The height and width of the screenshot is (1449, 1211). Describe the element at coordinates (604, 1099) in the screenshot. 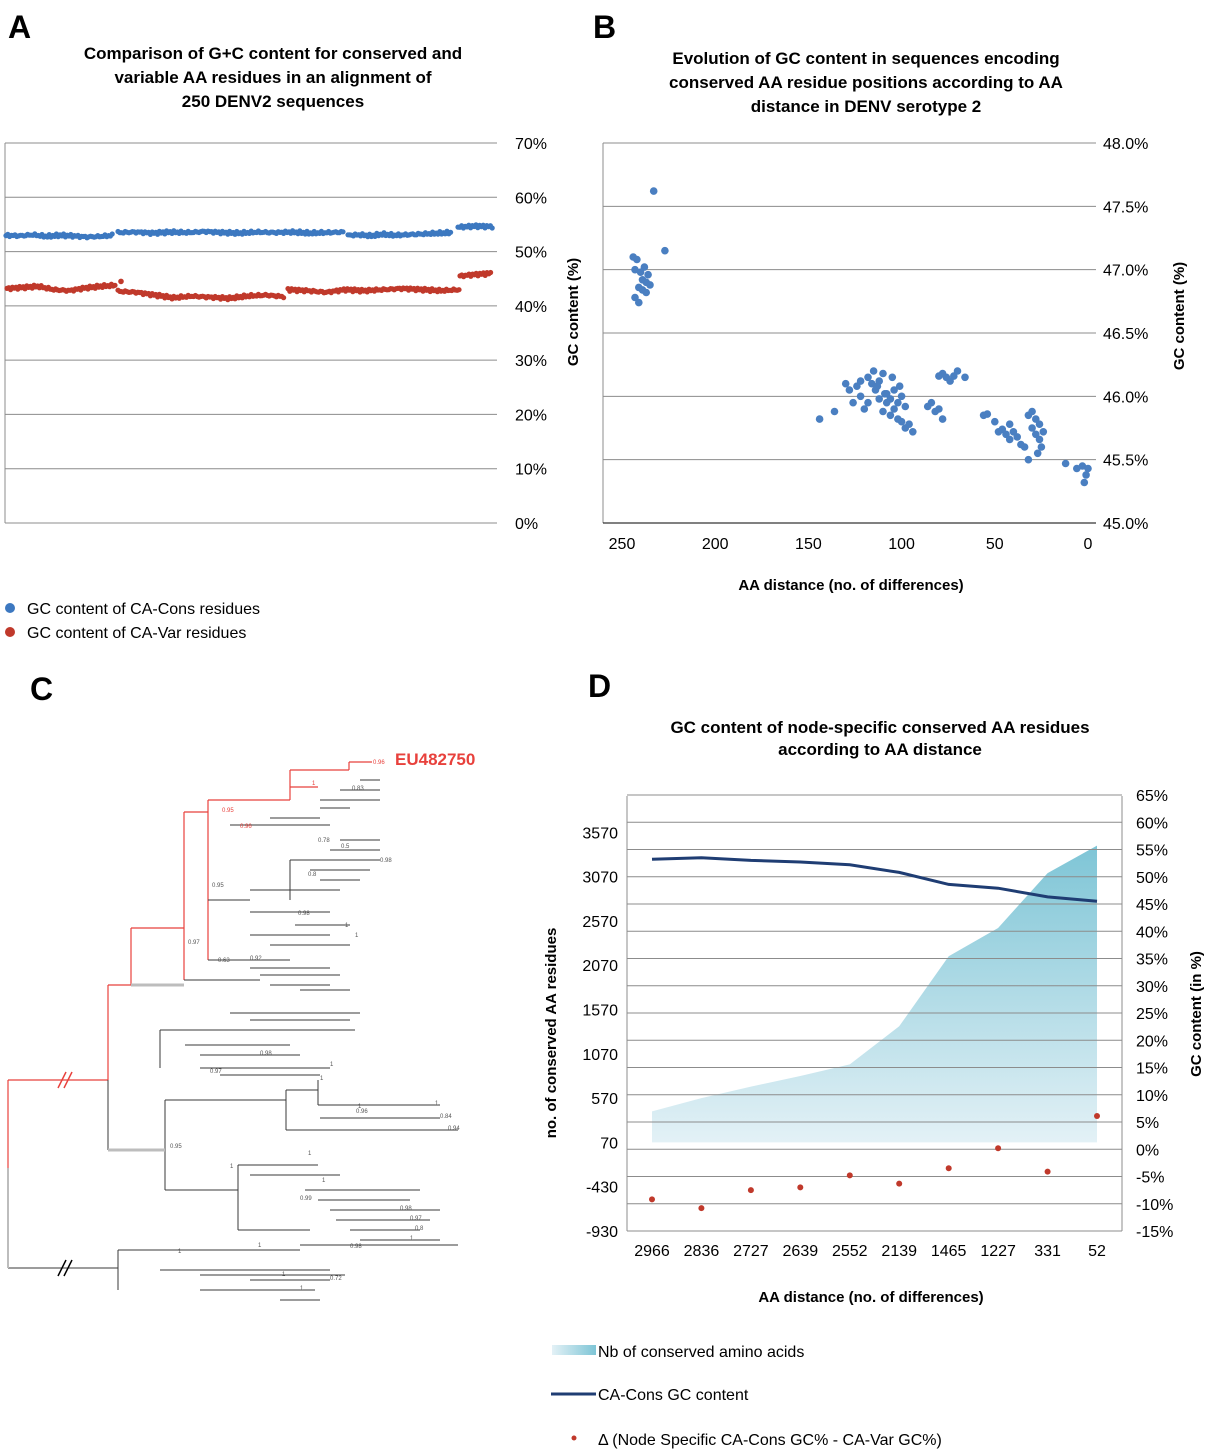

I see `left-tick-label: 570` at that location.